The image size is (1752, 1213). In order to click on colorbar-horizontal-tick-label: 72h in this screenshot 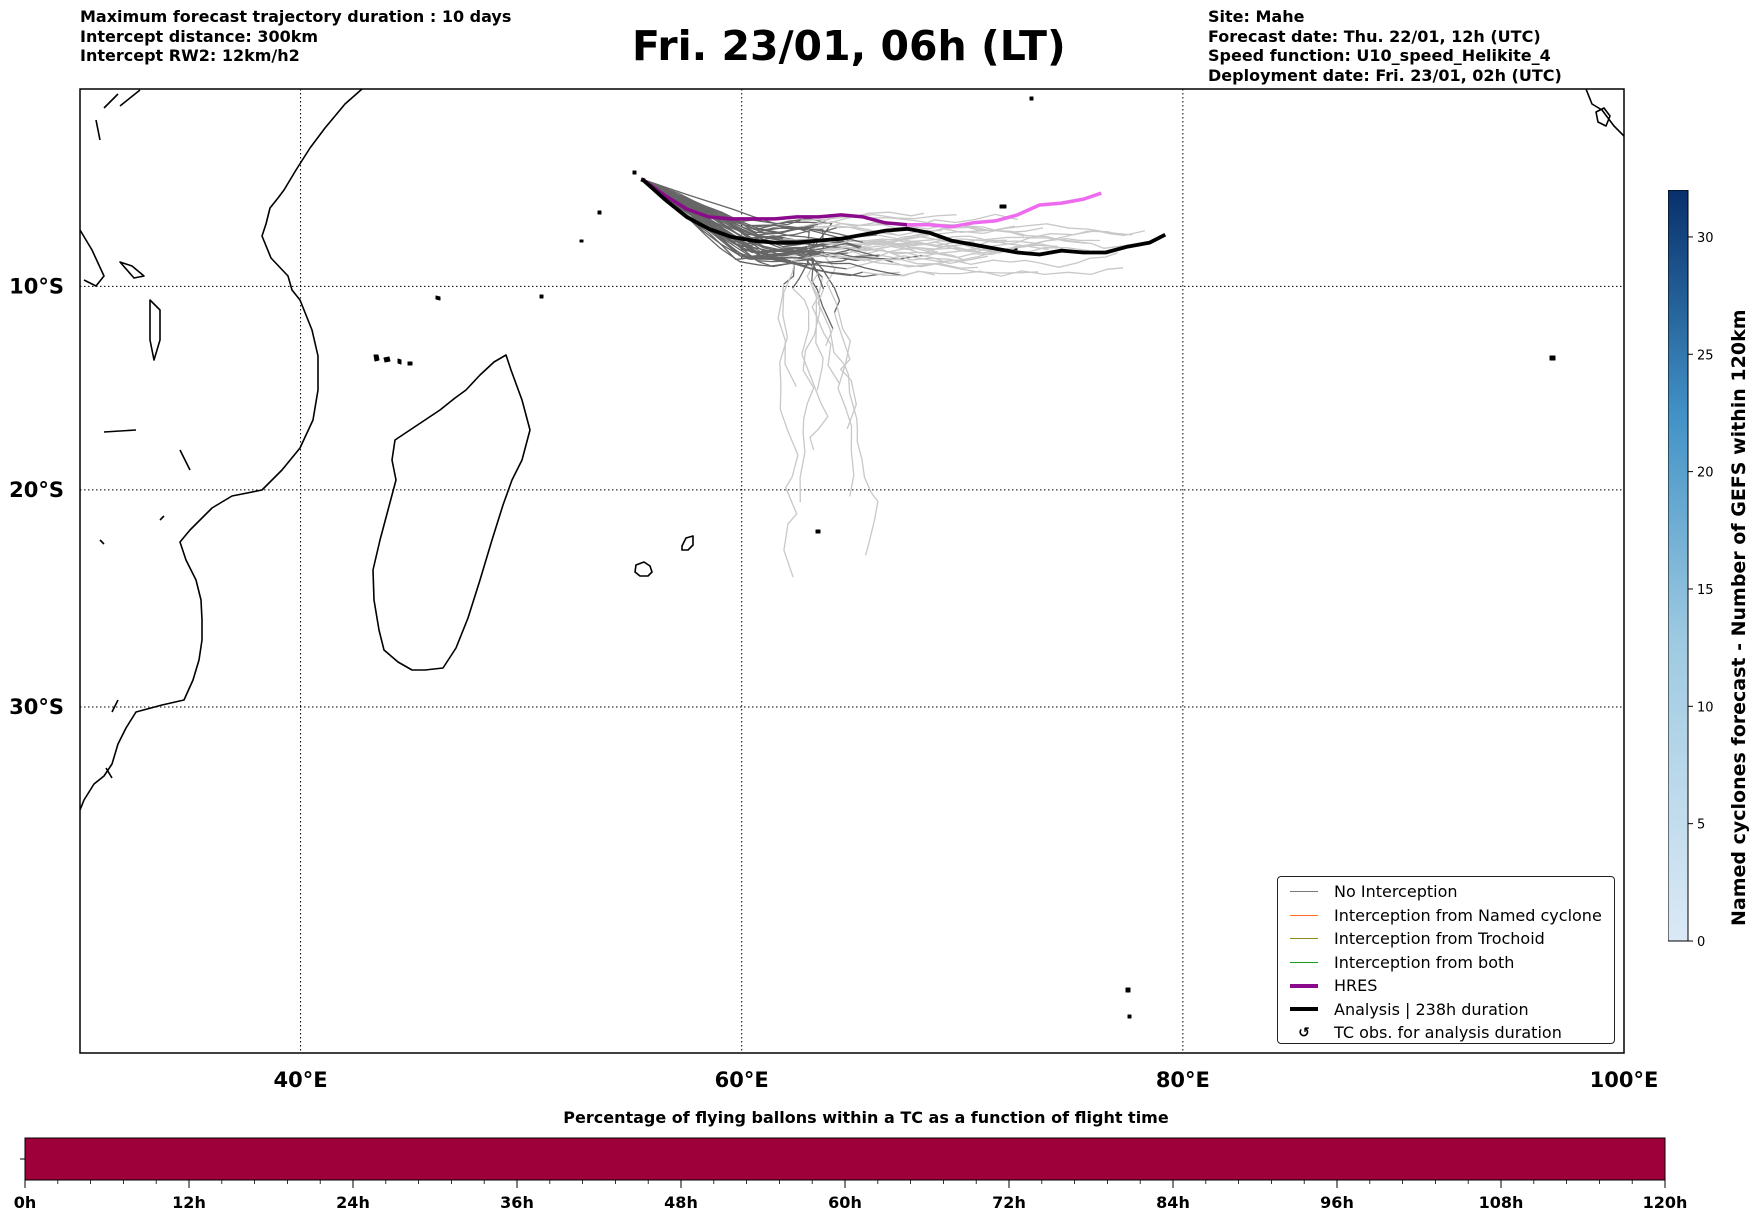, I will do `click(1009, 1202)`.